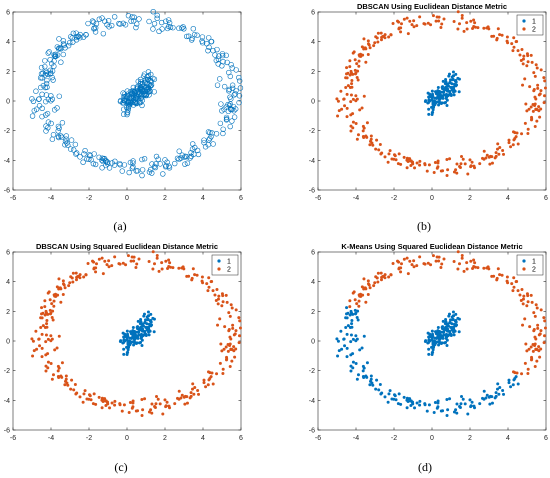 This screenshot has width=550, height=478. I want to click on y-tick-label: 0, so click(313, 342).